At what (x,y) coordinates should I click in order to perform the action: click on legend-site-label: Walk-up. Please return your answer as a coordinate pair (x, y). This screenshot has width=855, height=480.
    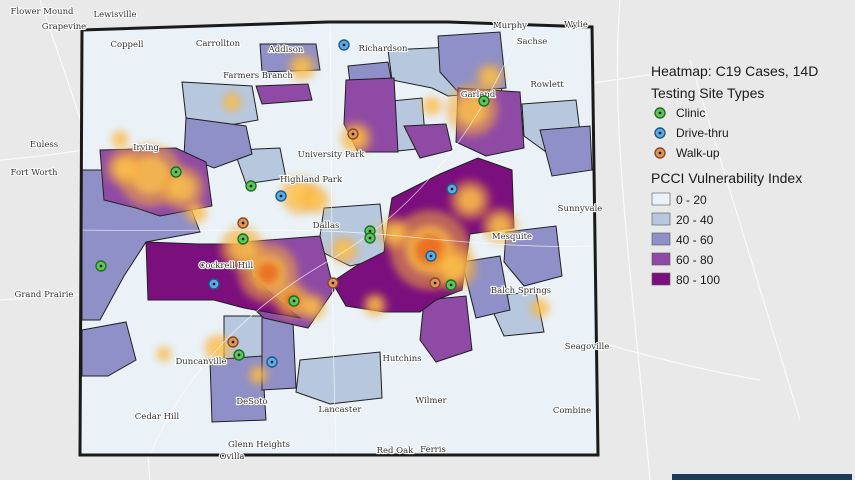
    Looking at the image, I should click on (698, 153).